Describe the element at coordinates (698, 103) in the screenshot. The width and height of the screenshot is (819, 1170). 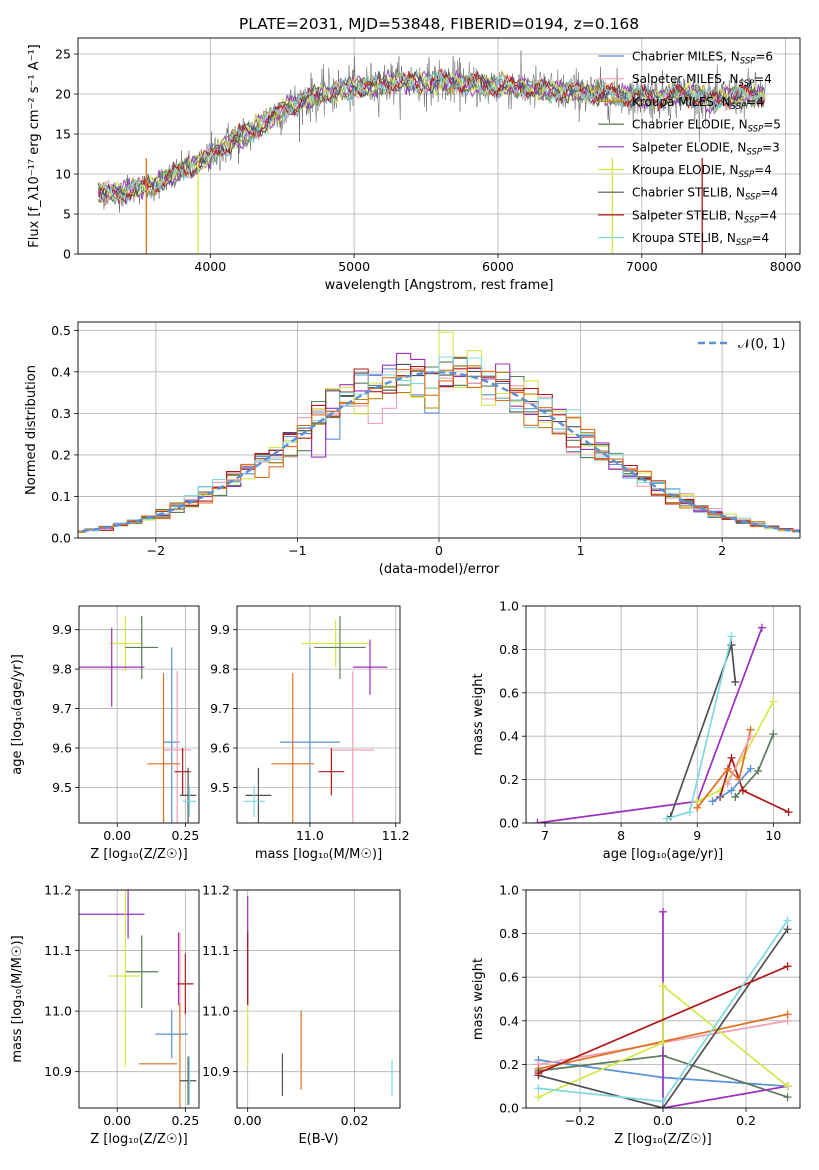
I see `legend-label: Kroupa MILES, NSSP=4` at that location.